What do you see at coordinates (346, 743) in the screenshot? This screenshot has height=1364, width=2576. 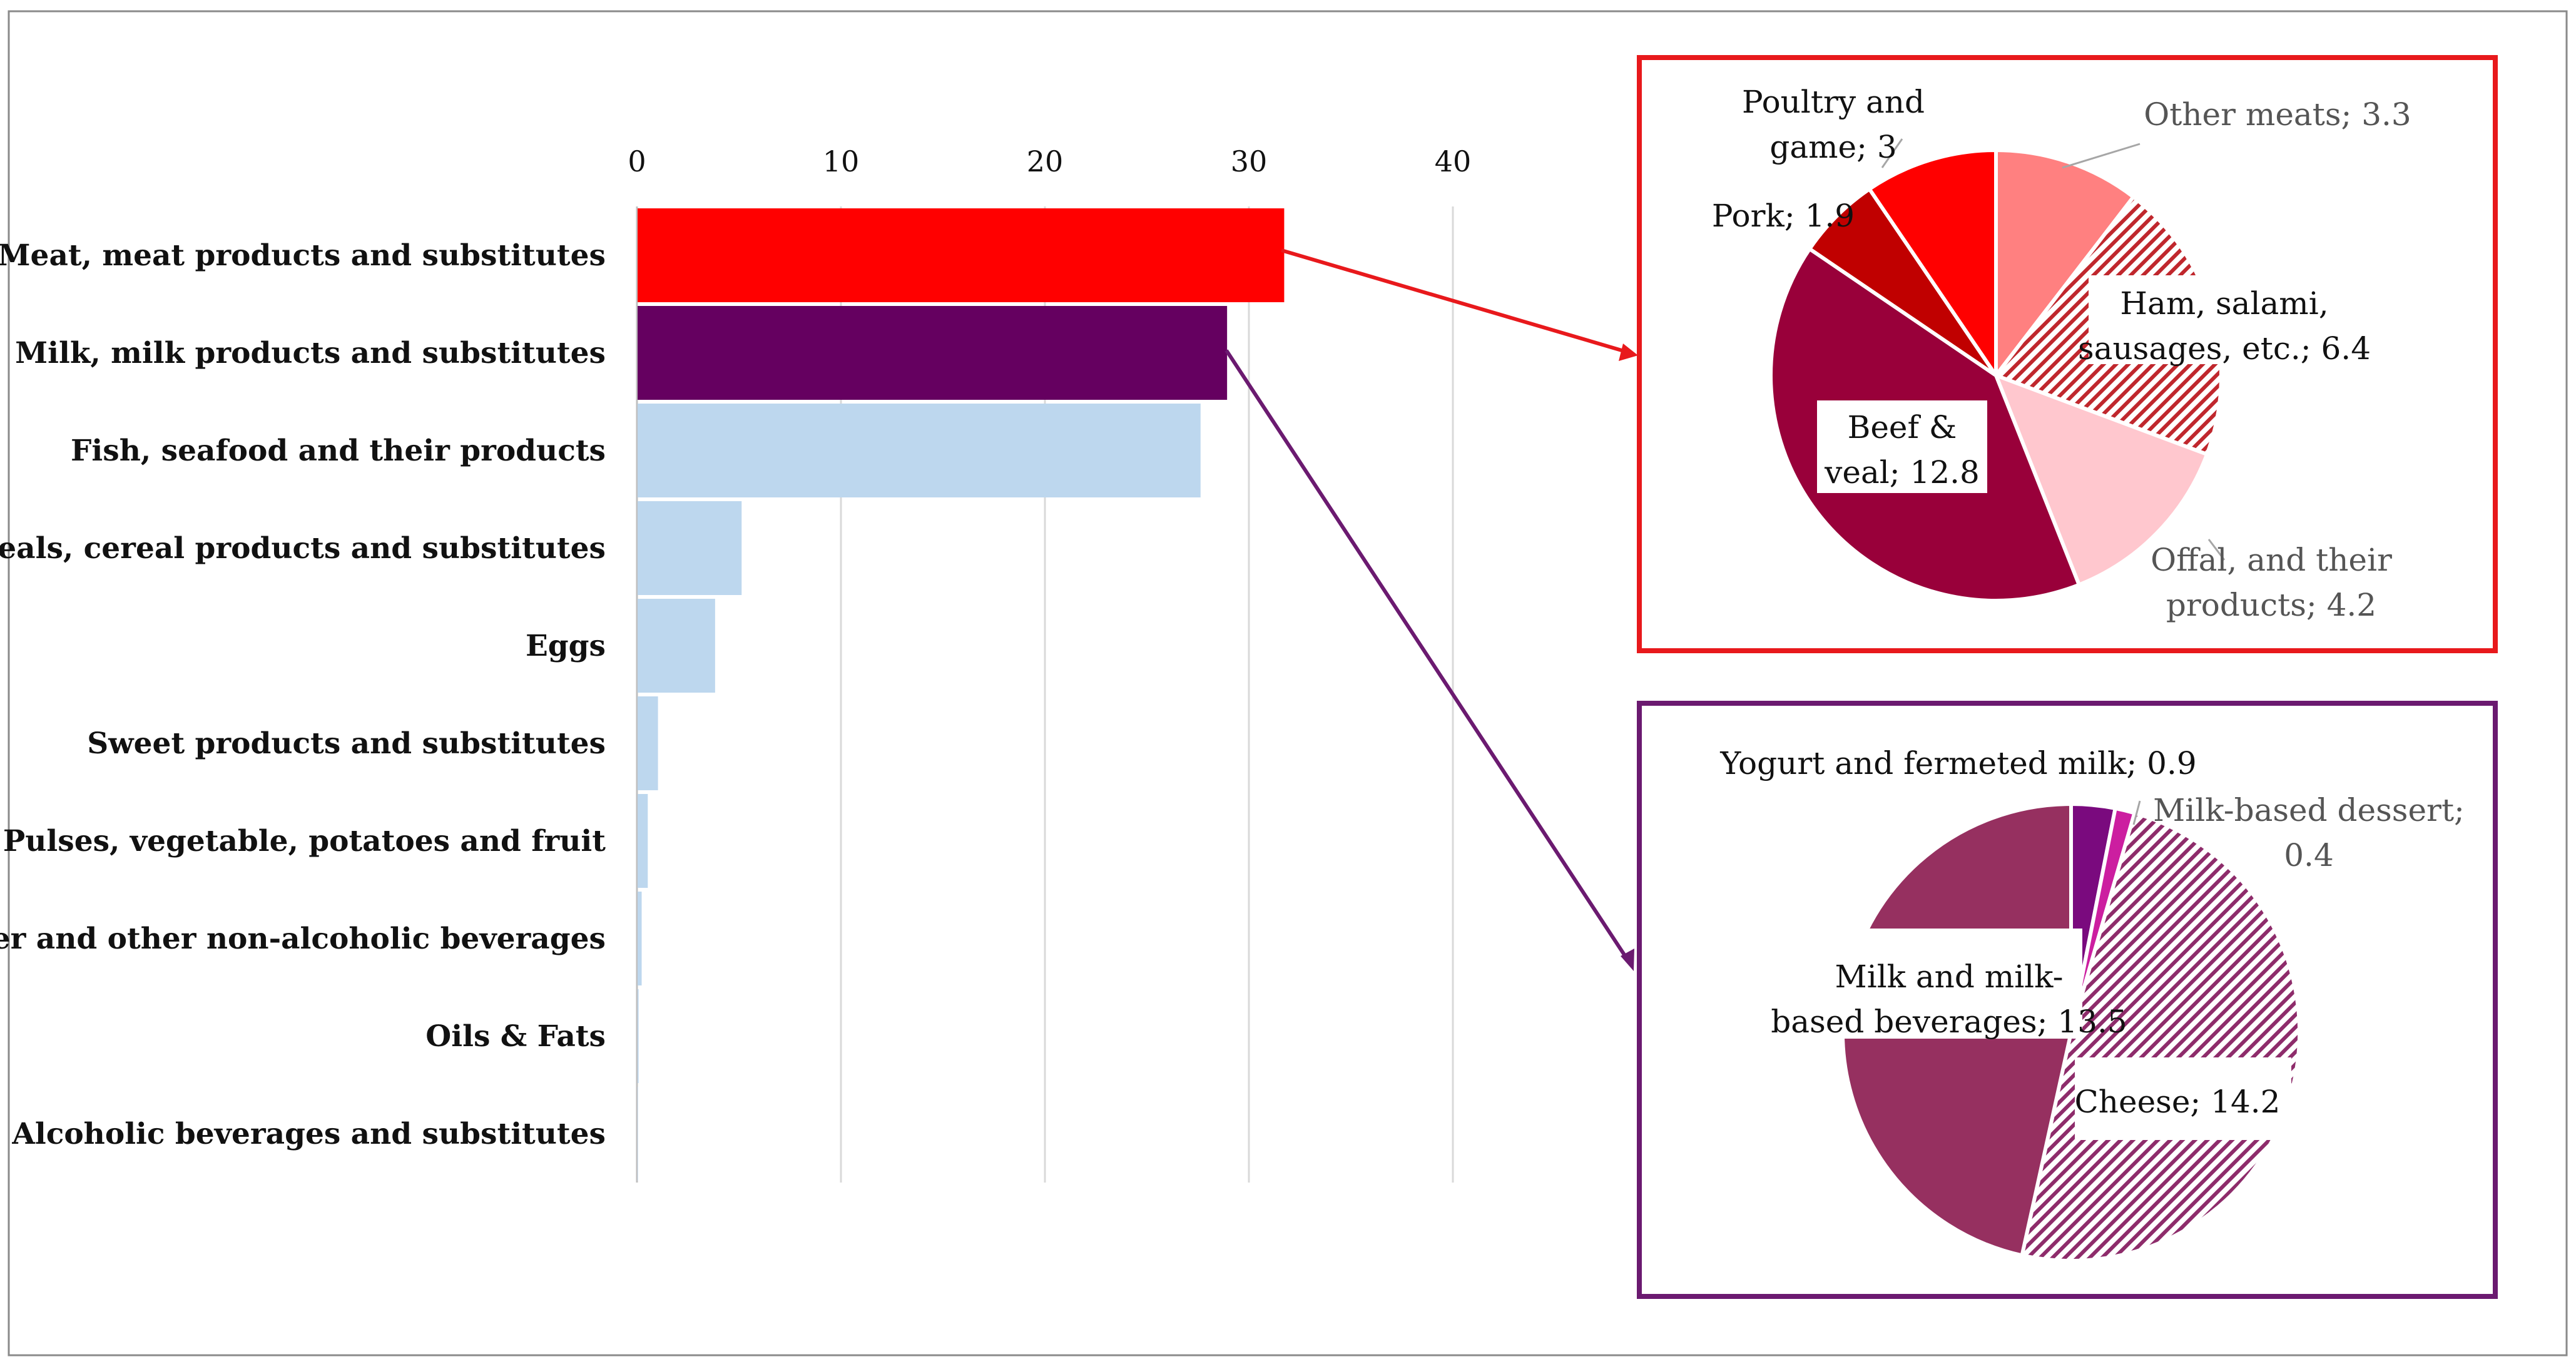 I see `category-label: Sweet products and substitutes` at bounding box center [346, 743].